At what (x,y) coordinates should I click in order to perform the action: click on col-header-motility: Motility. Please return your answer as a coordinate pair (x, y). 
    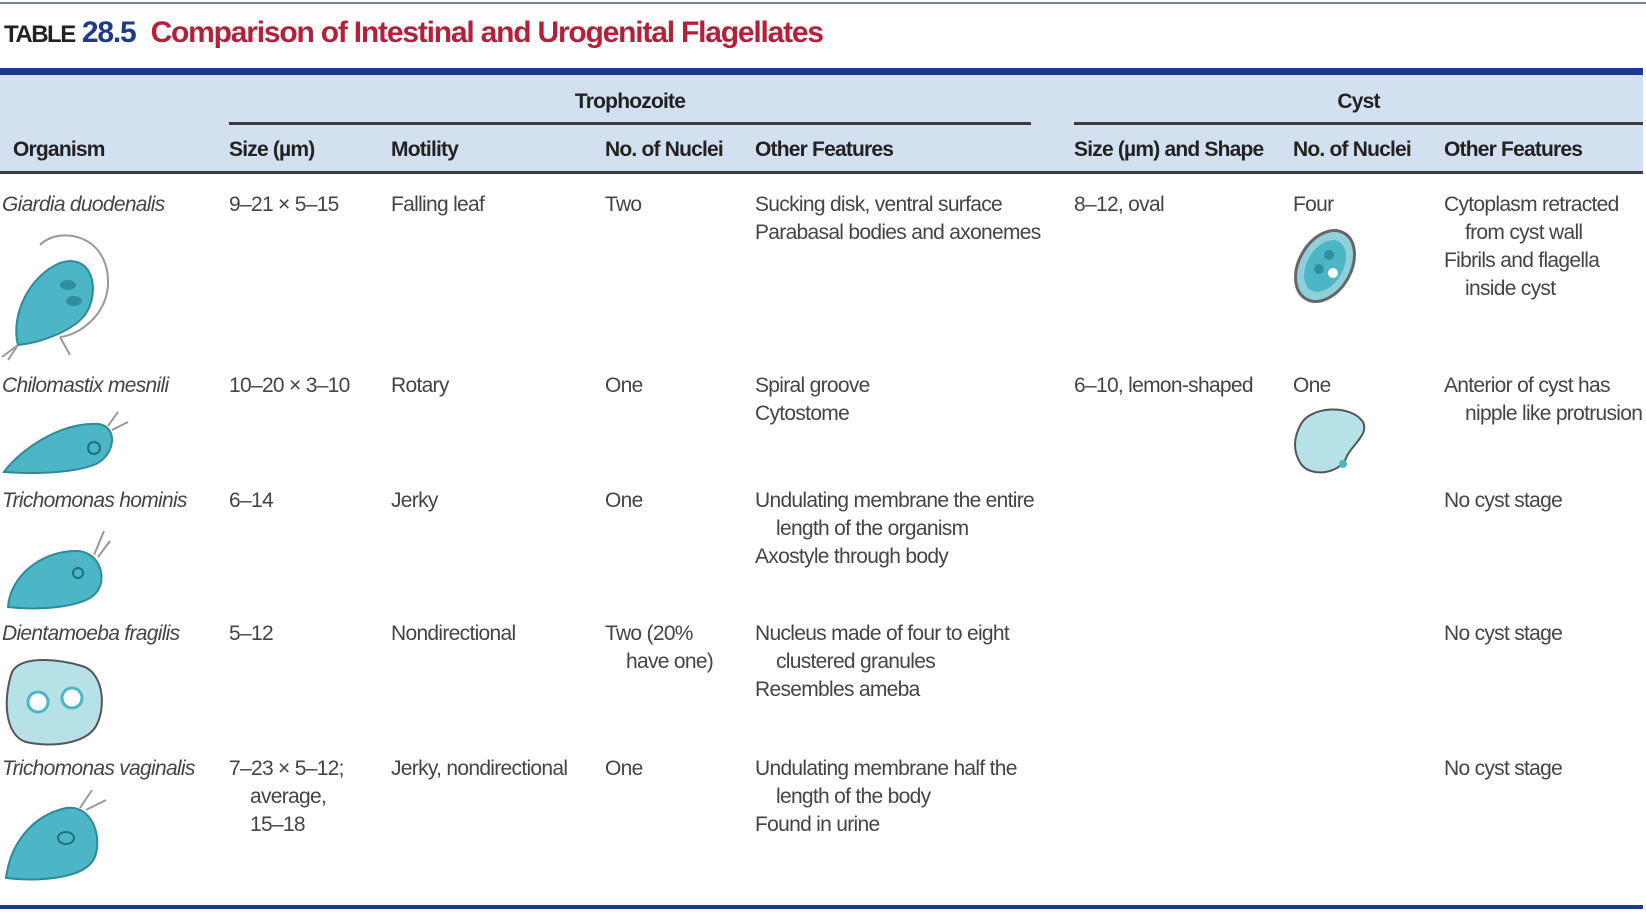
    Looking at the image, I should click on (425, 149).